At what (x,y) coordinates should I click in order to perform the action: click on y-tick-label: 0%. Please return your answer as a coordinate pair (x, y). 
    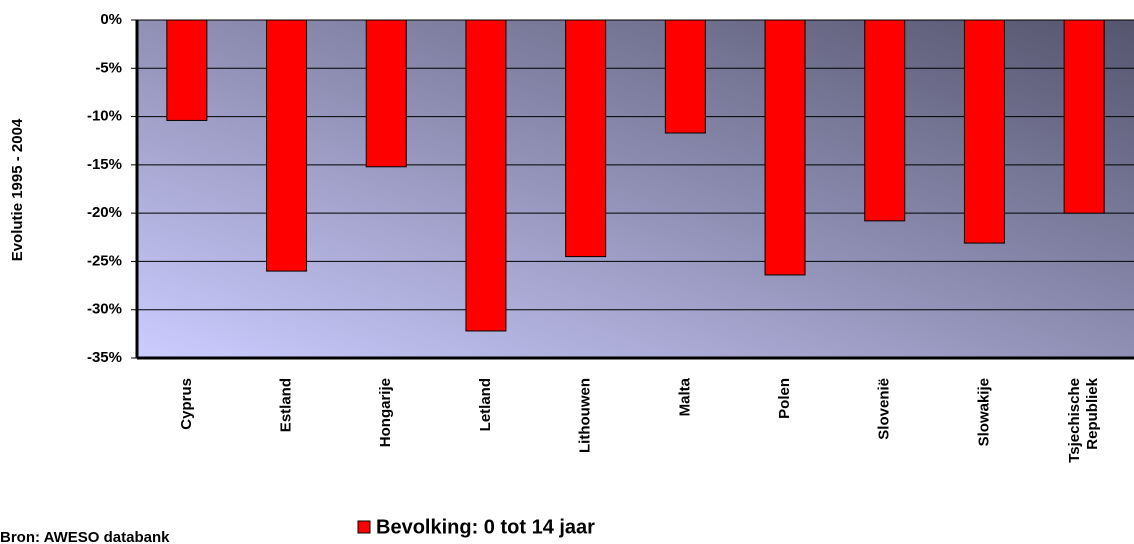
    Looking at the image, I should click on (111, 19).